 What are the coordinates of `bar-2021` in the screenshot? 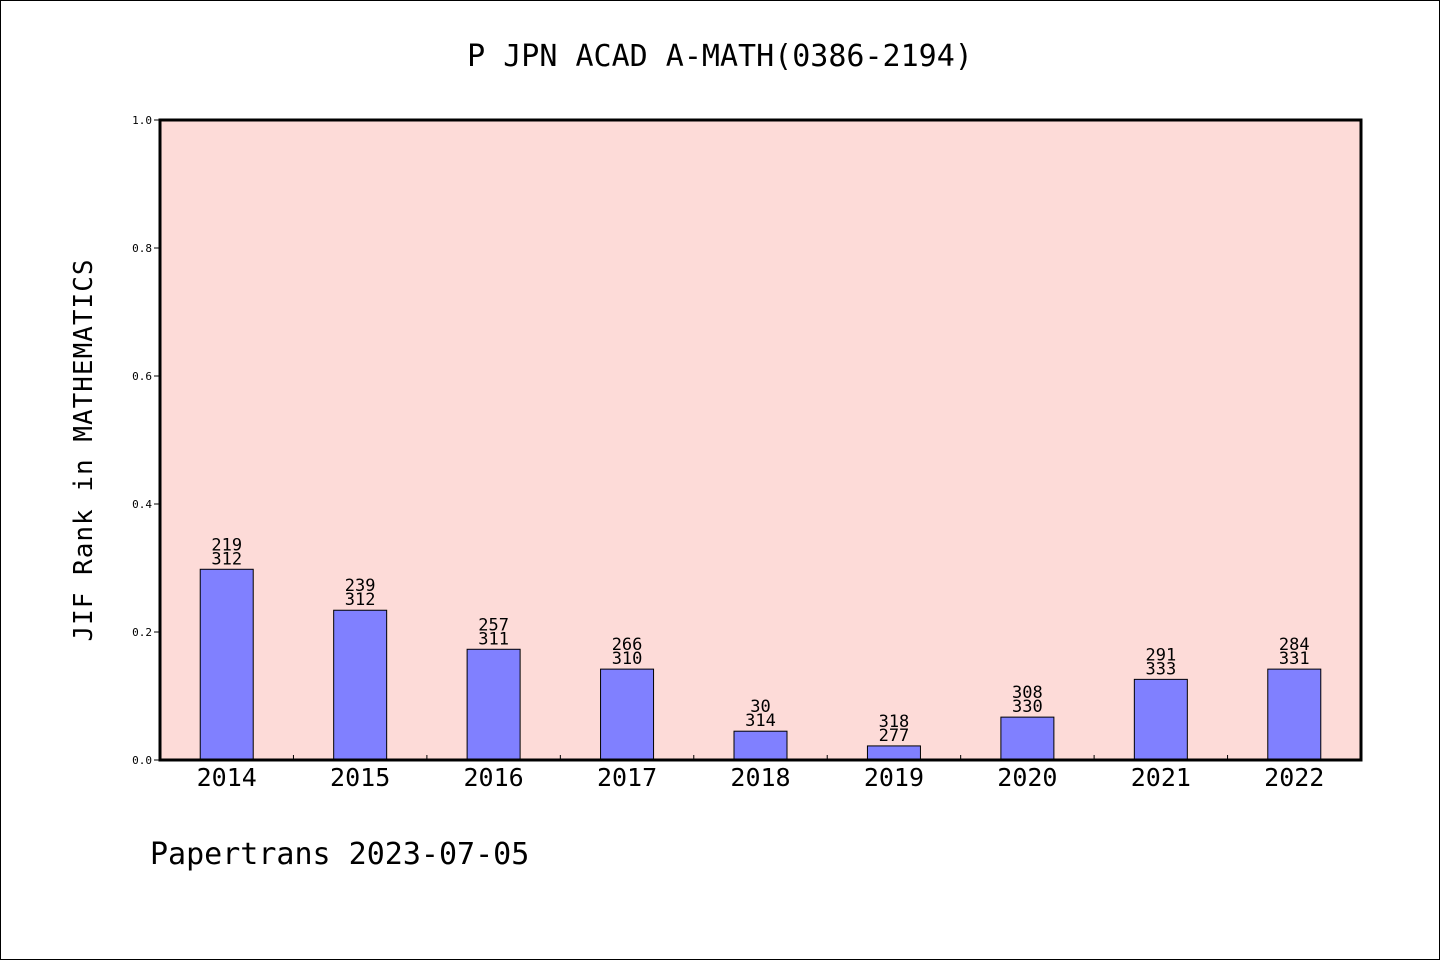 It's located at (1160, 719).